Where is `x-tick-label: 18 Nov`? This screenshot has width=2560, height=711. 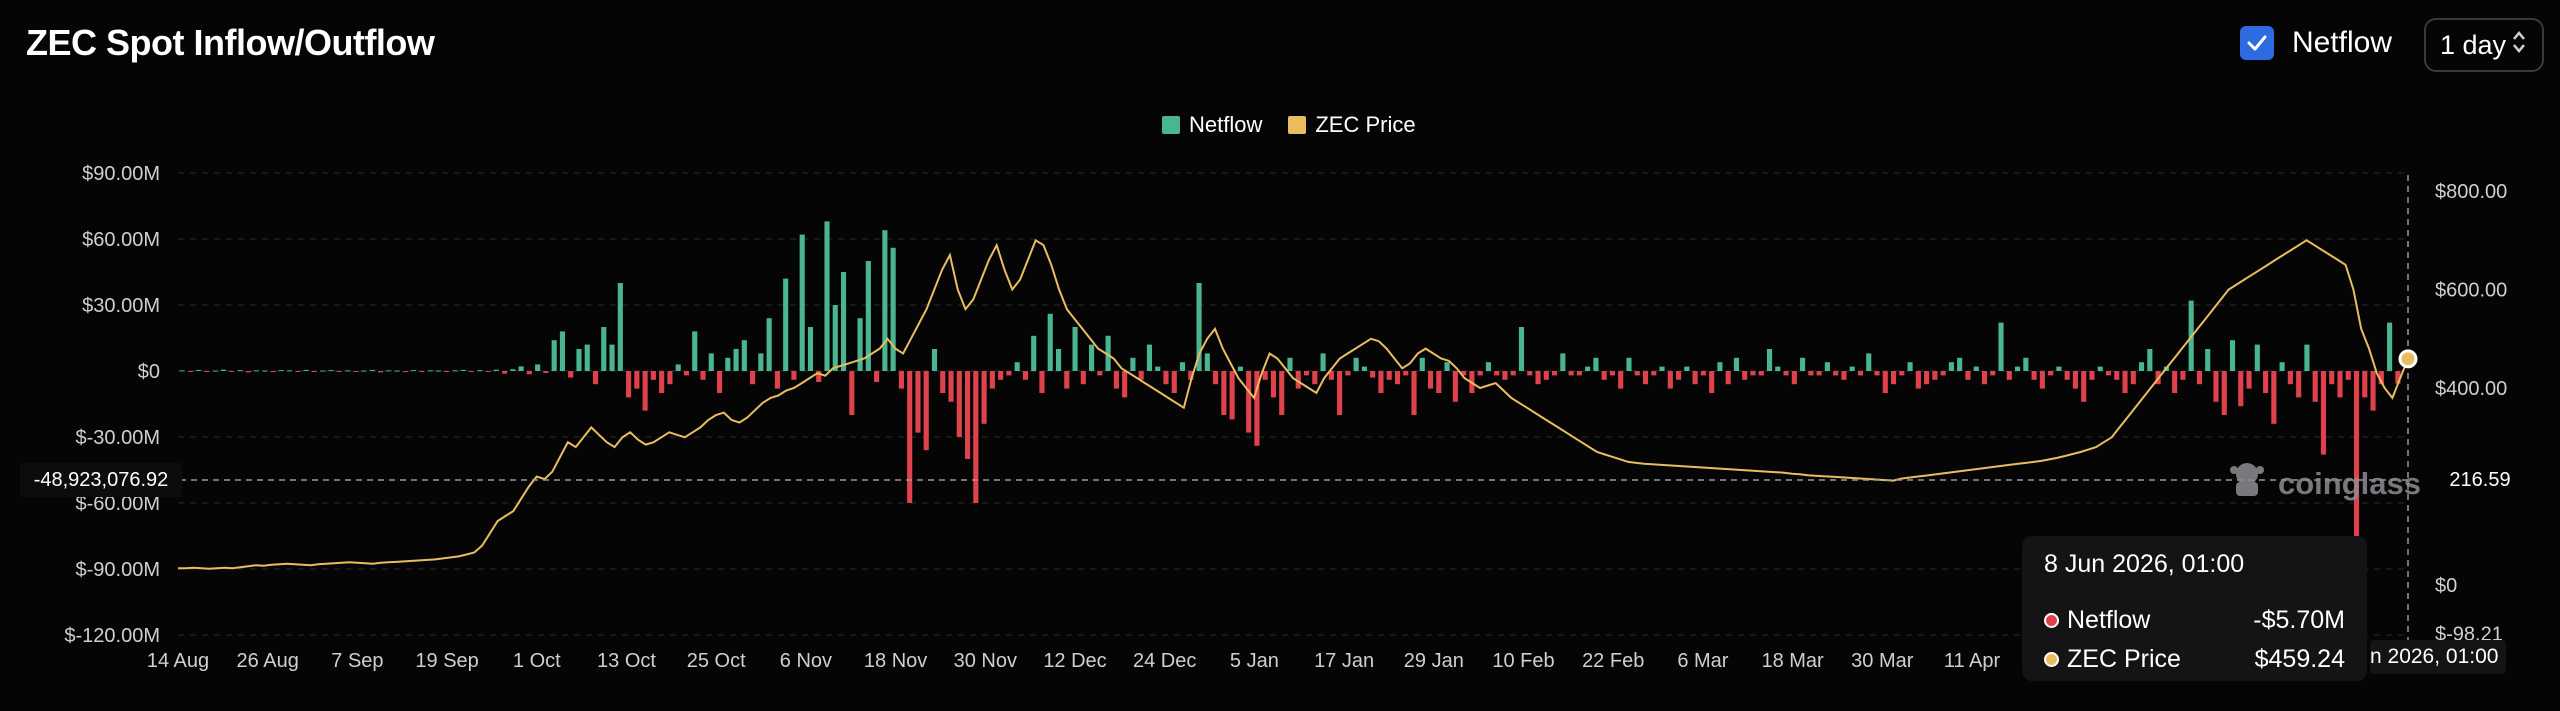 x-tick-label: 18 Nov is located at coordinates (895, 661).